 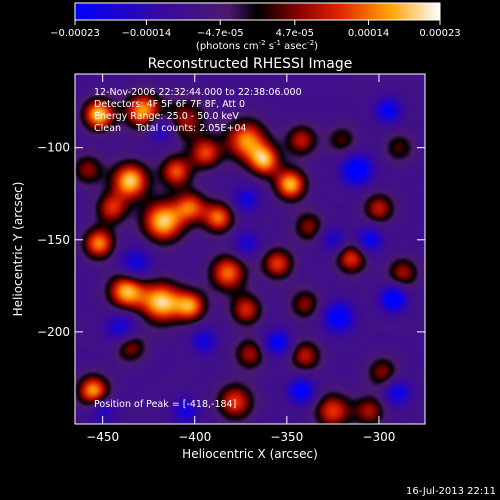 What do you see at coordinates (194, 437) in the screenshot?
I see `x-tick-label: −400` at bounding box center [194, 437].